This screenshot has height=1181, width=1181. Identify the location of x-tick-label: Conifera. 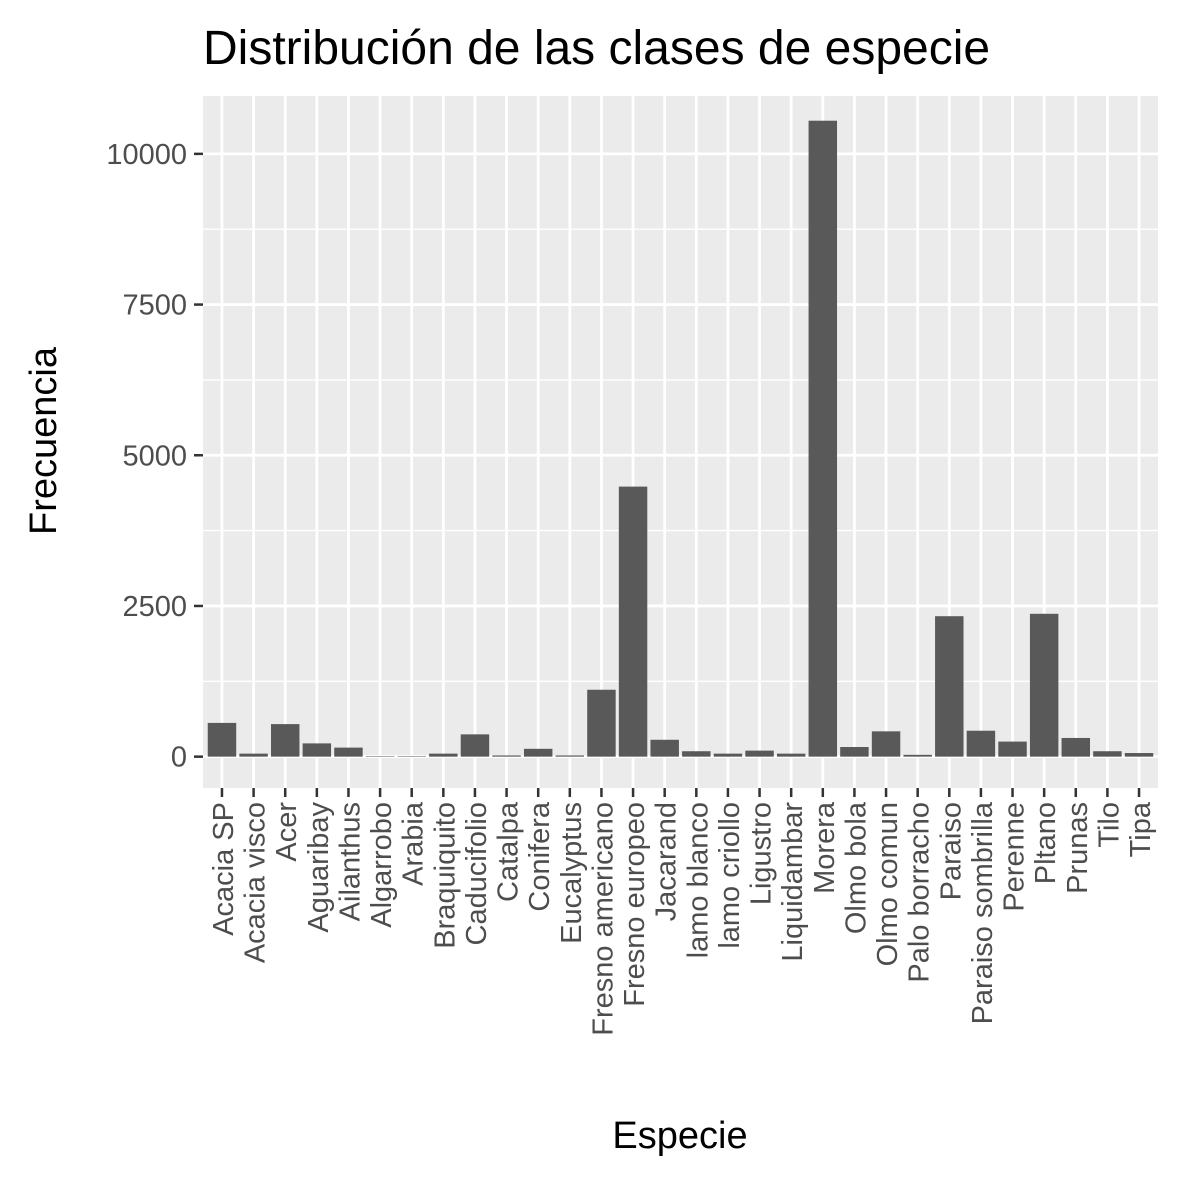
(540, 856).